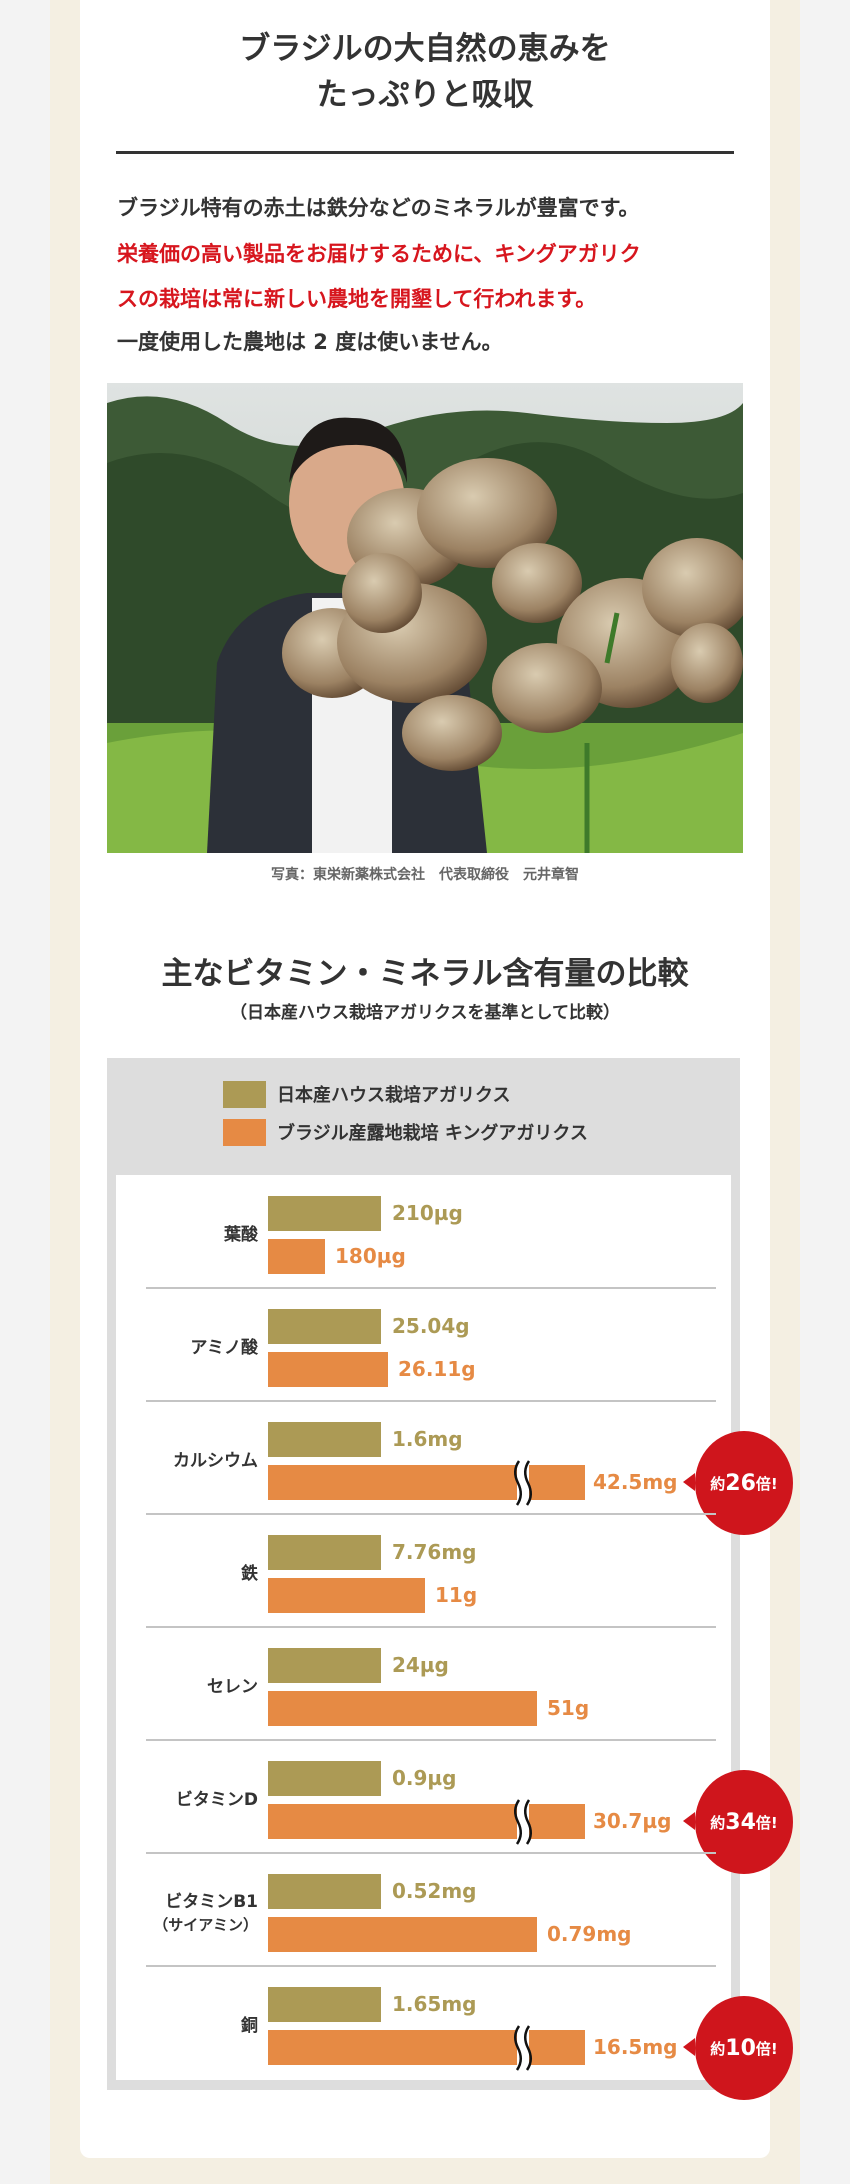  Describe the element at coordinates (425, 95) in the screenshot. I see `section-title-line-2: たっぷりと吸収` at that location.